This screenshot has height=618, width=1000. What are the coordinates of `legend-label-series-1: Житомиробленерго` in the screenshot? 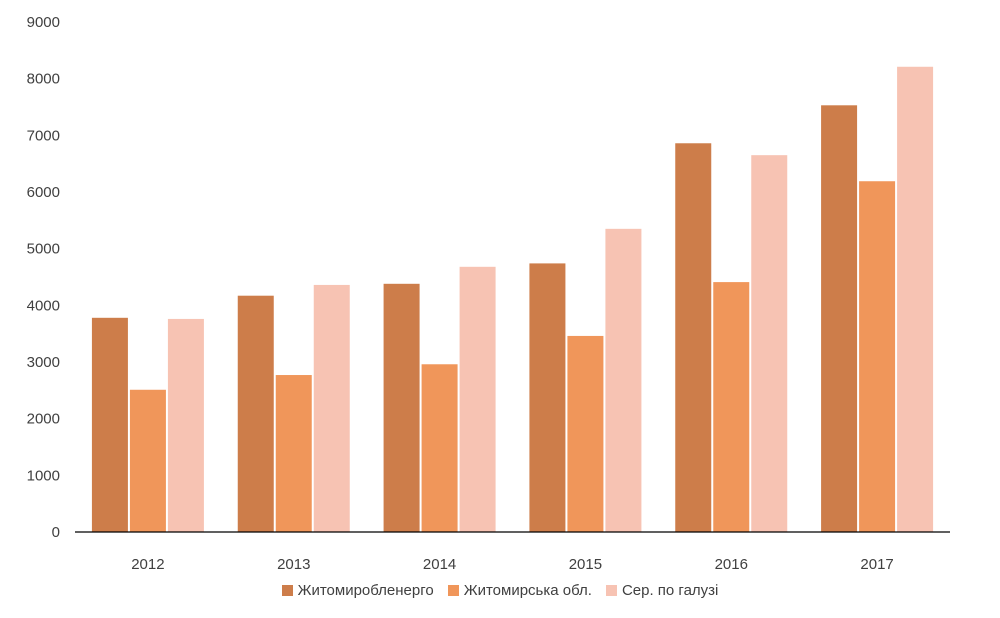 It's located at (365, 590).